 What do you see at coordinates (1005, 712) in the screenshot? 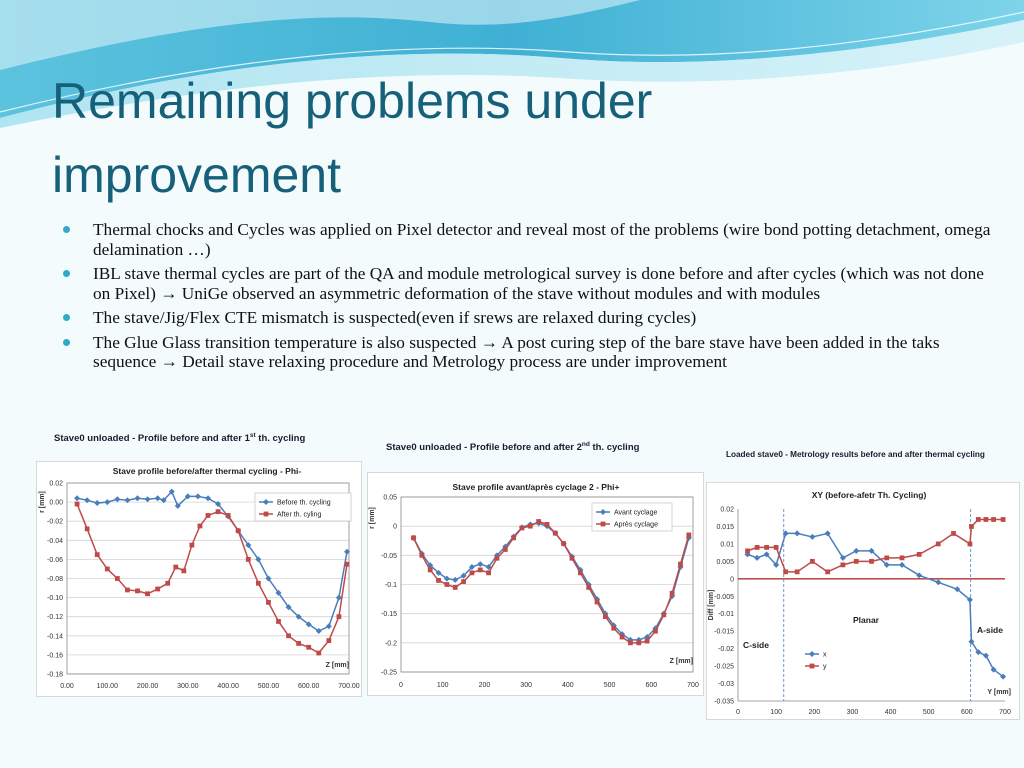
I see `x-tick-label: 700` at bounding box center [1005, 712].